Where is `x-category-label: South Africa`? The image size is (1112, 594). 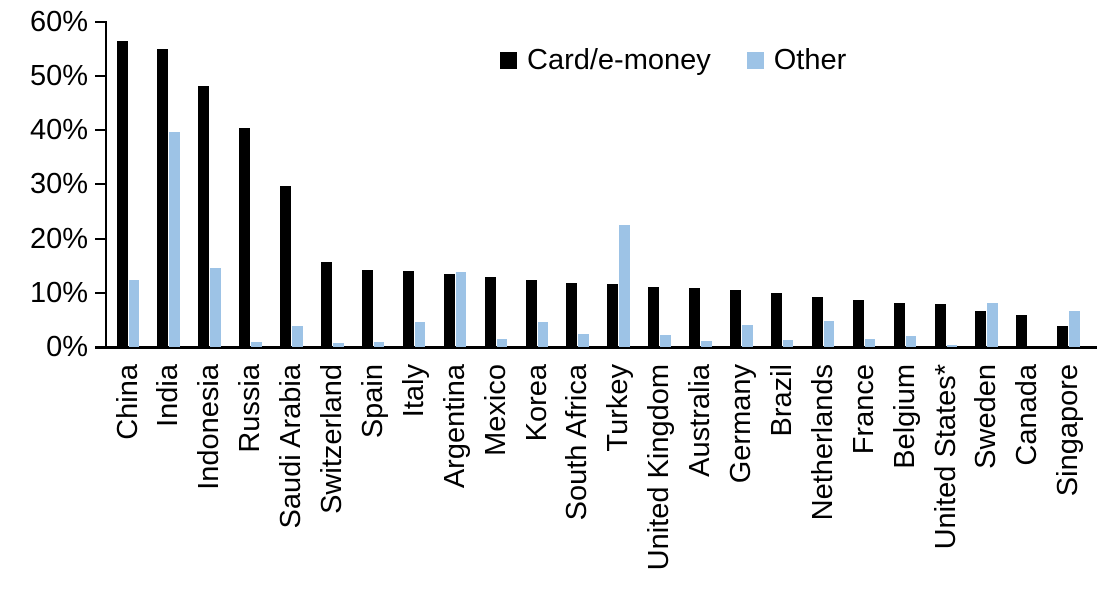
x-category-label: South Africa is located at coordinates (577, 442).